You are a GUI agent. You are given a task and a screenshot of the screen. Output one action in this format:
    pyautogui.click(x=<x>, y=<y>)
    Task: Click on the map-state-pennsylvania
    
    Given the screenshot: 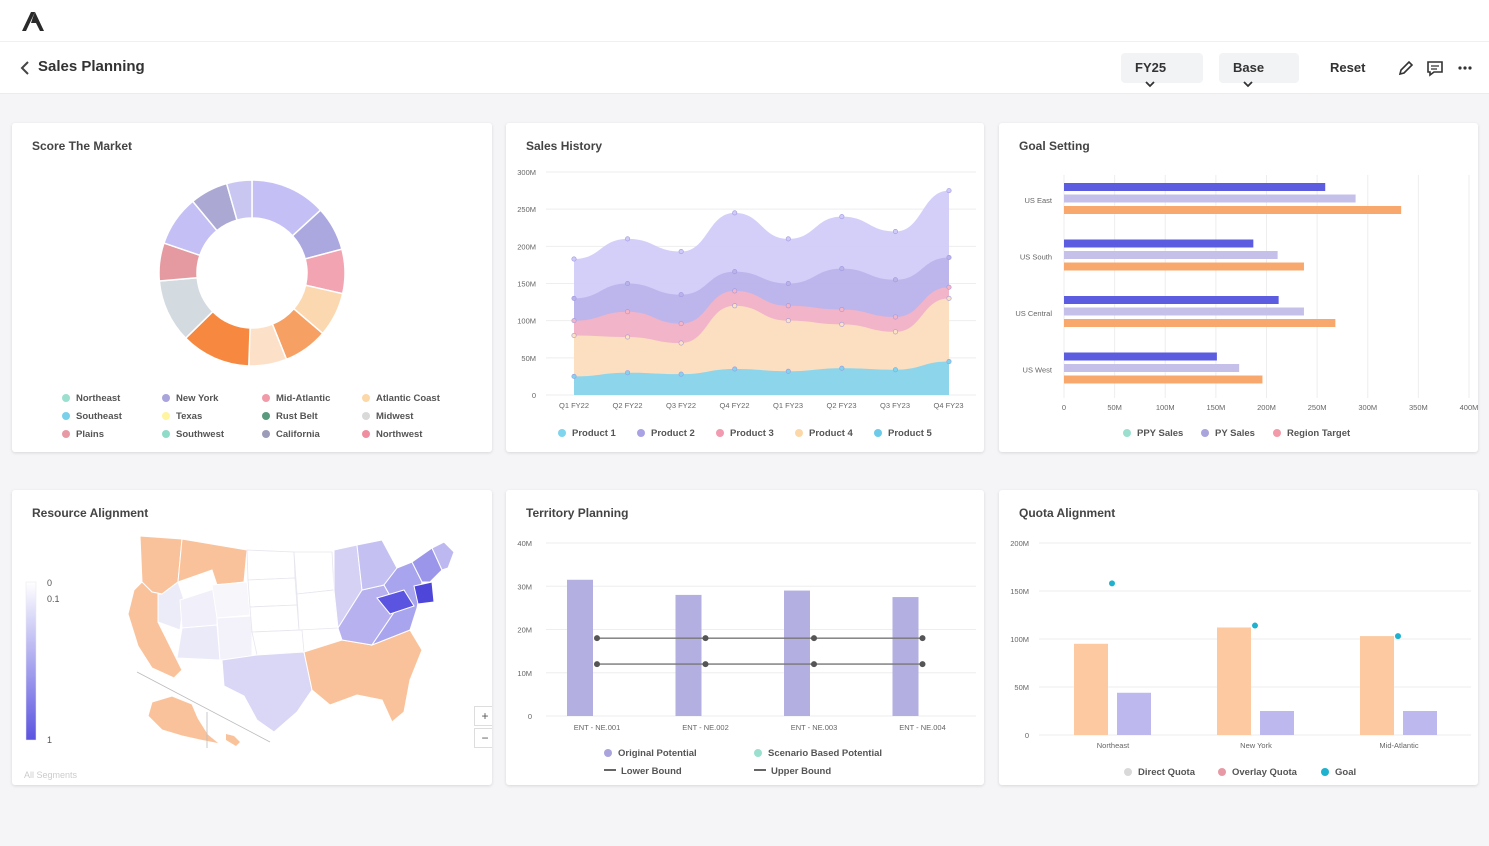 What is the action you would take?
    pyautogui.click(x=395, y=602)
    